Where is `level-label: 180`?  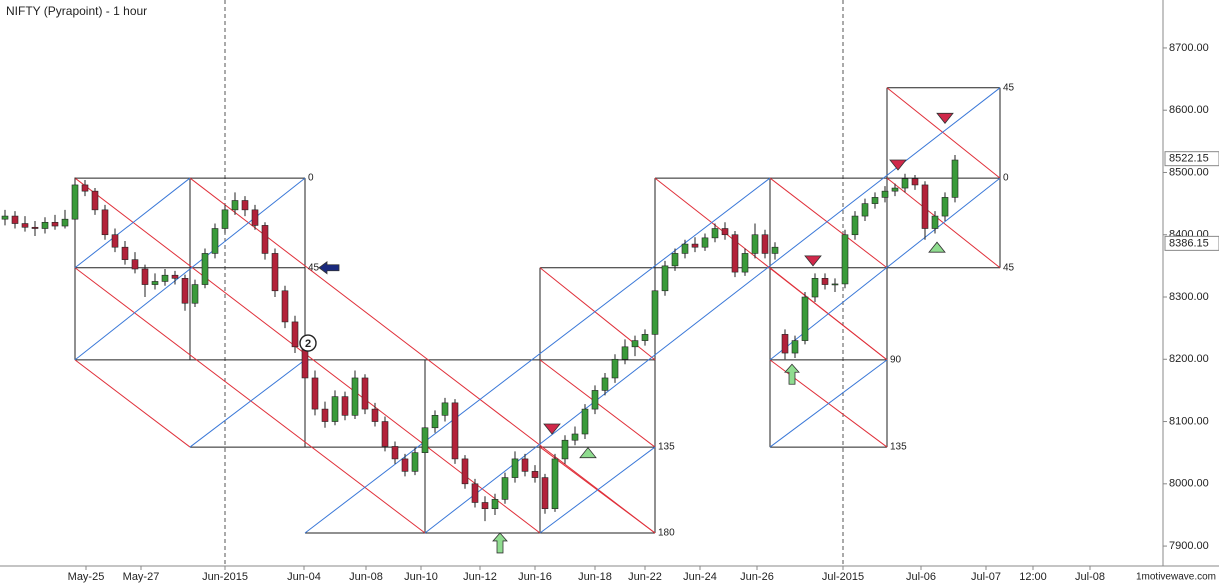 level-label: 180 is located at coordinates (666, 533).